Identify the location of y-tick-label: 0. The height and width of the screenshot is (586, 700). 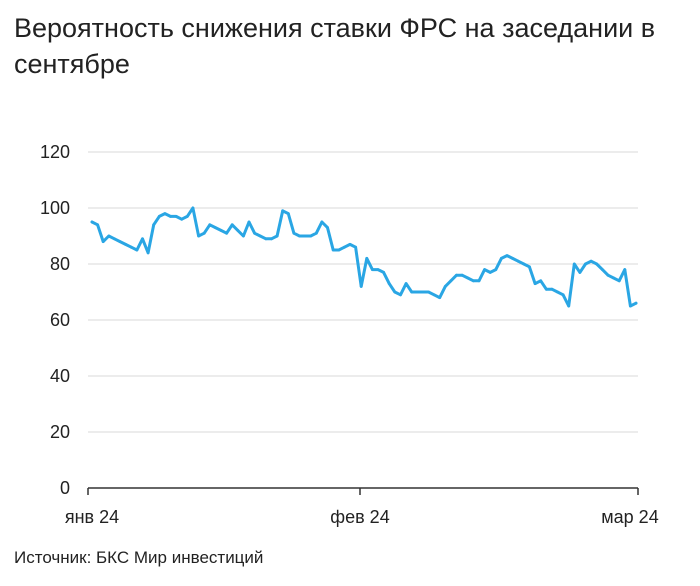
(65, 488).